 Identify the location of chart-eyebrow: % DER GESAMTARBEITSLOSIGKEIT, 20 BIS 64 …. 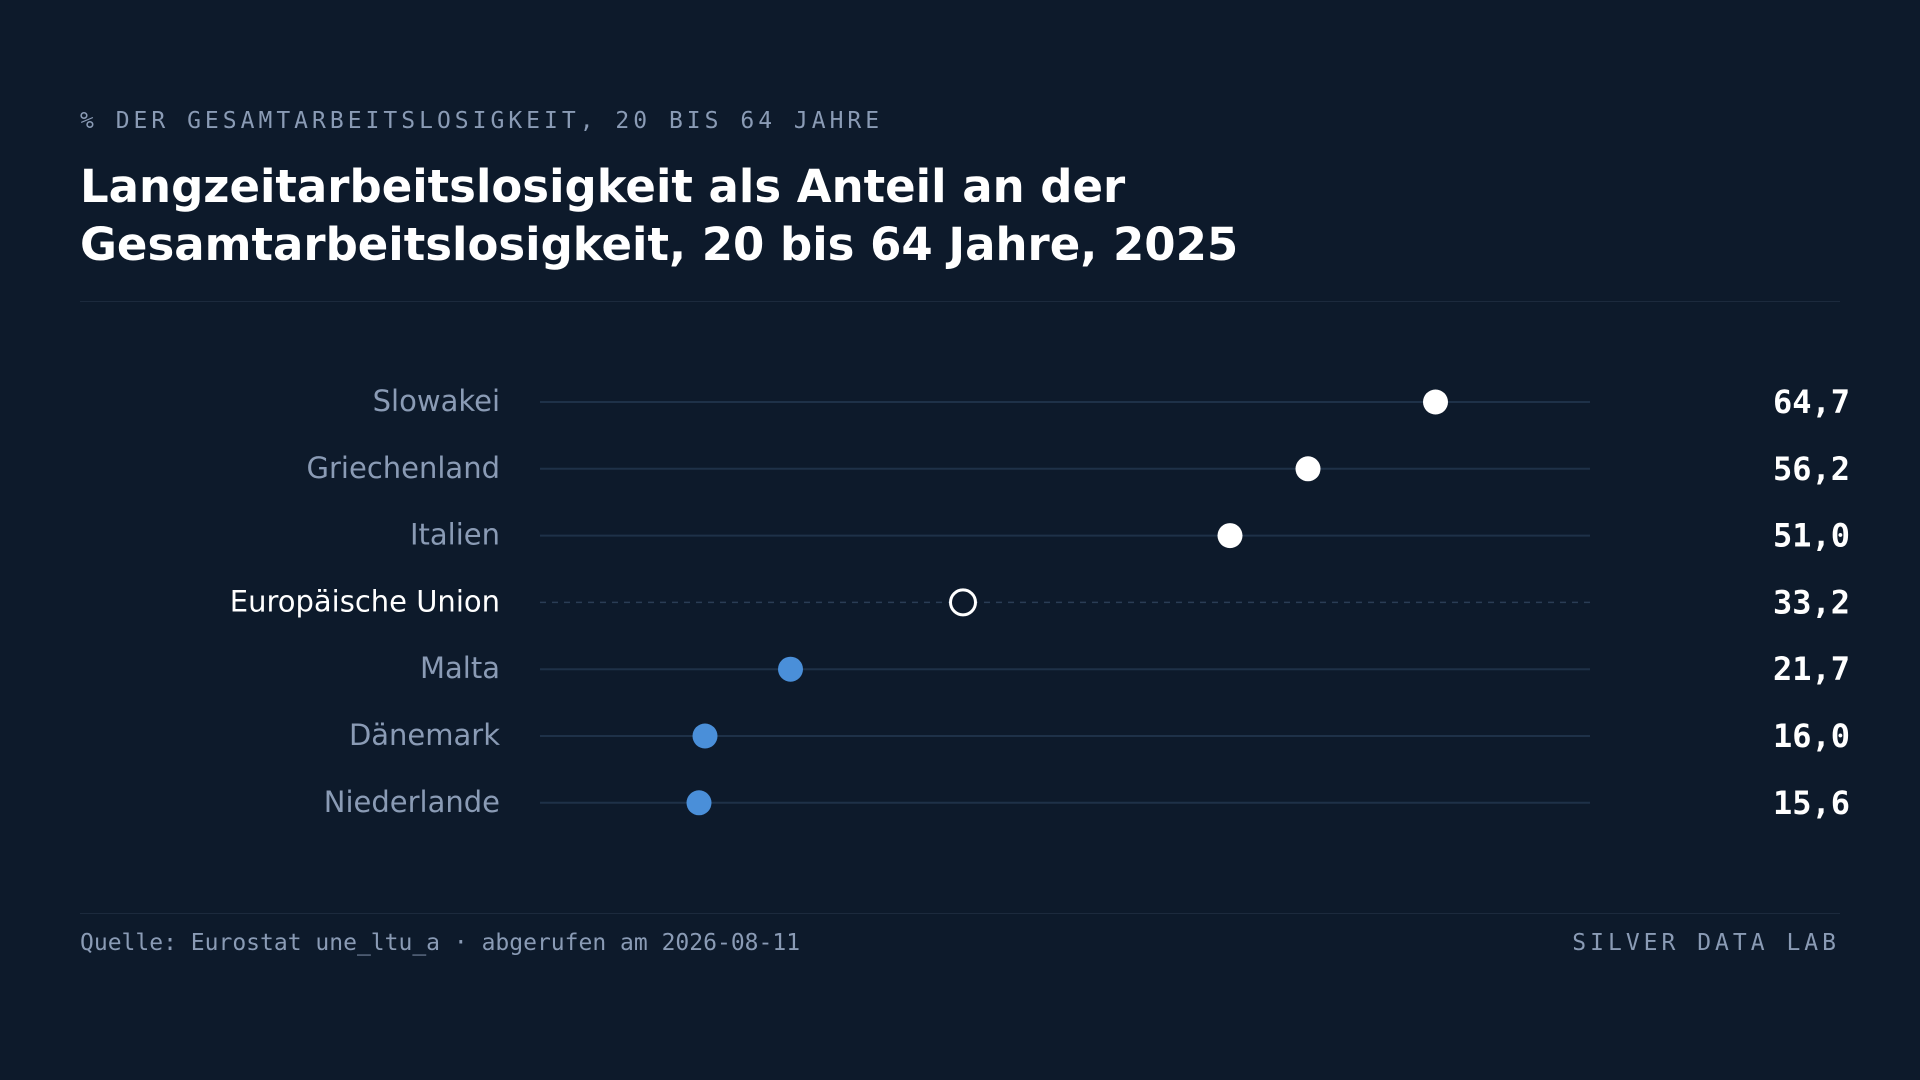
(482, 121).